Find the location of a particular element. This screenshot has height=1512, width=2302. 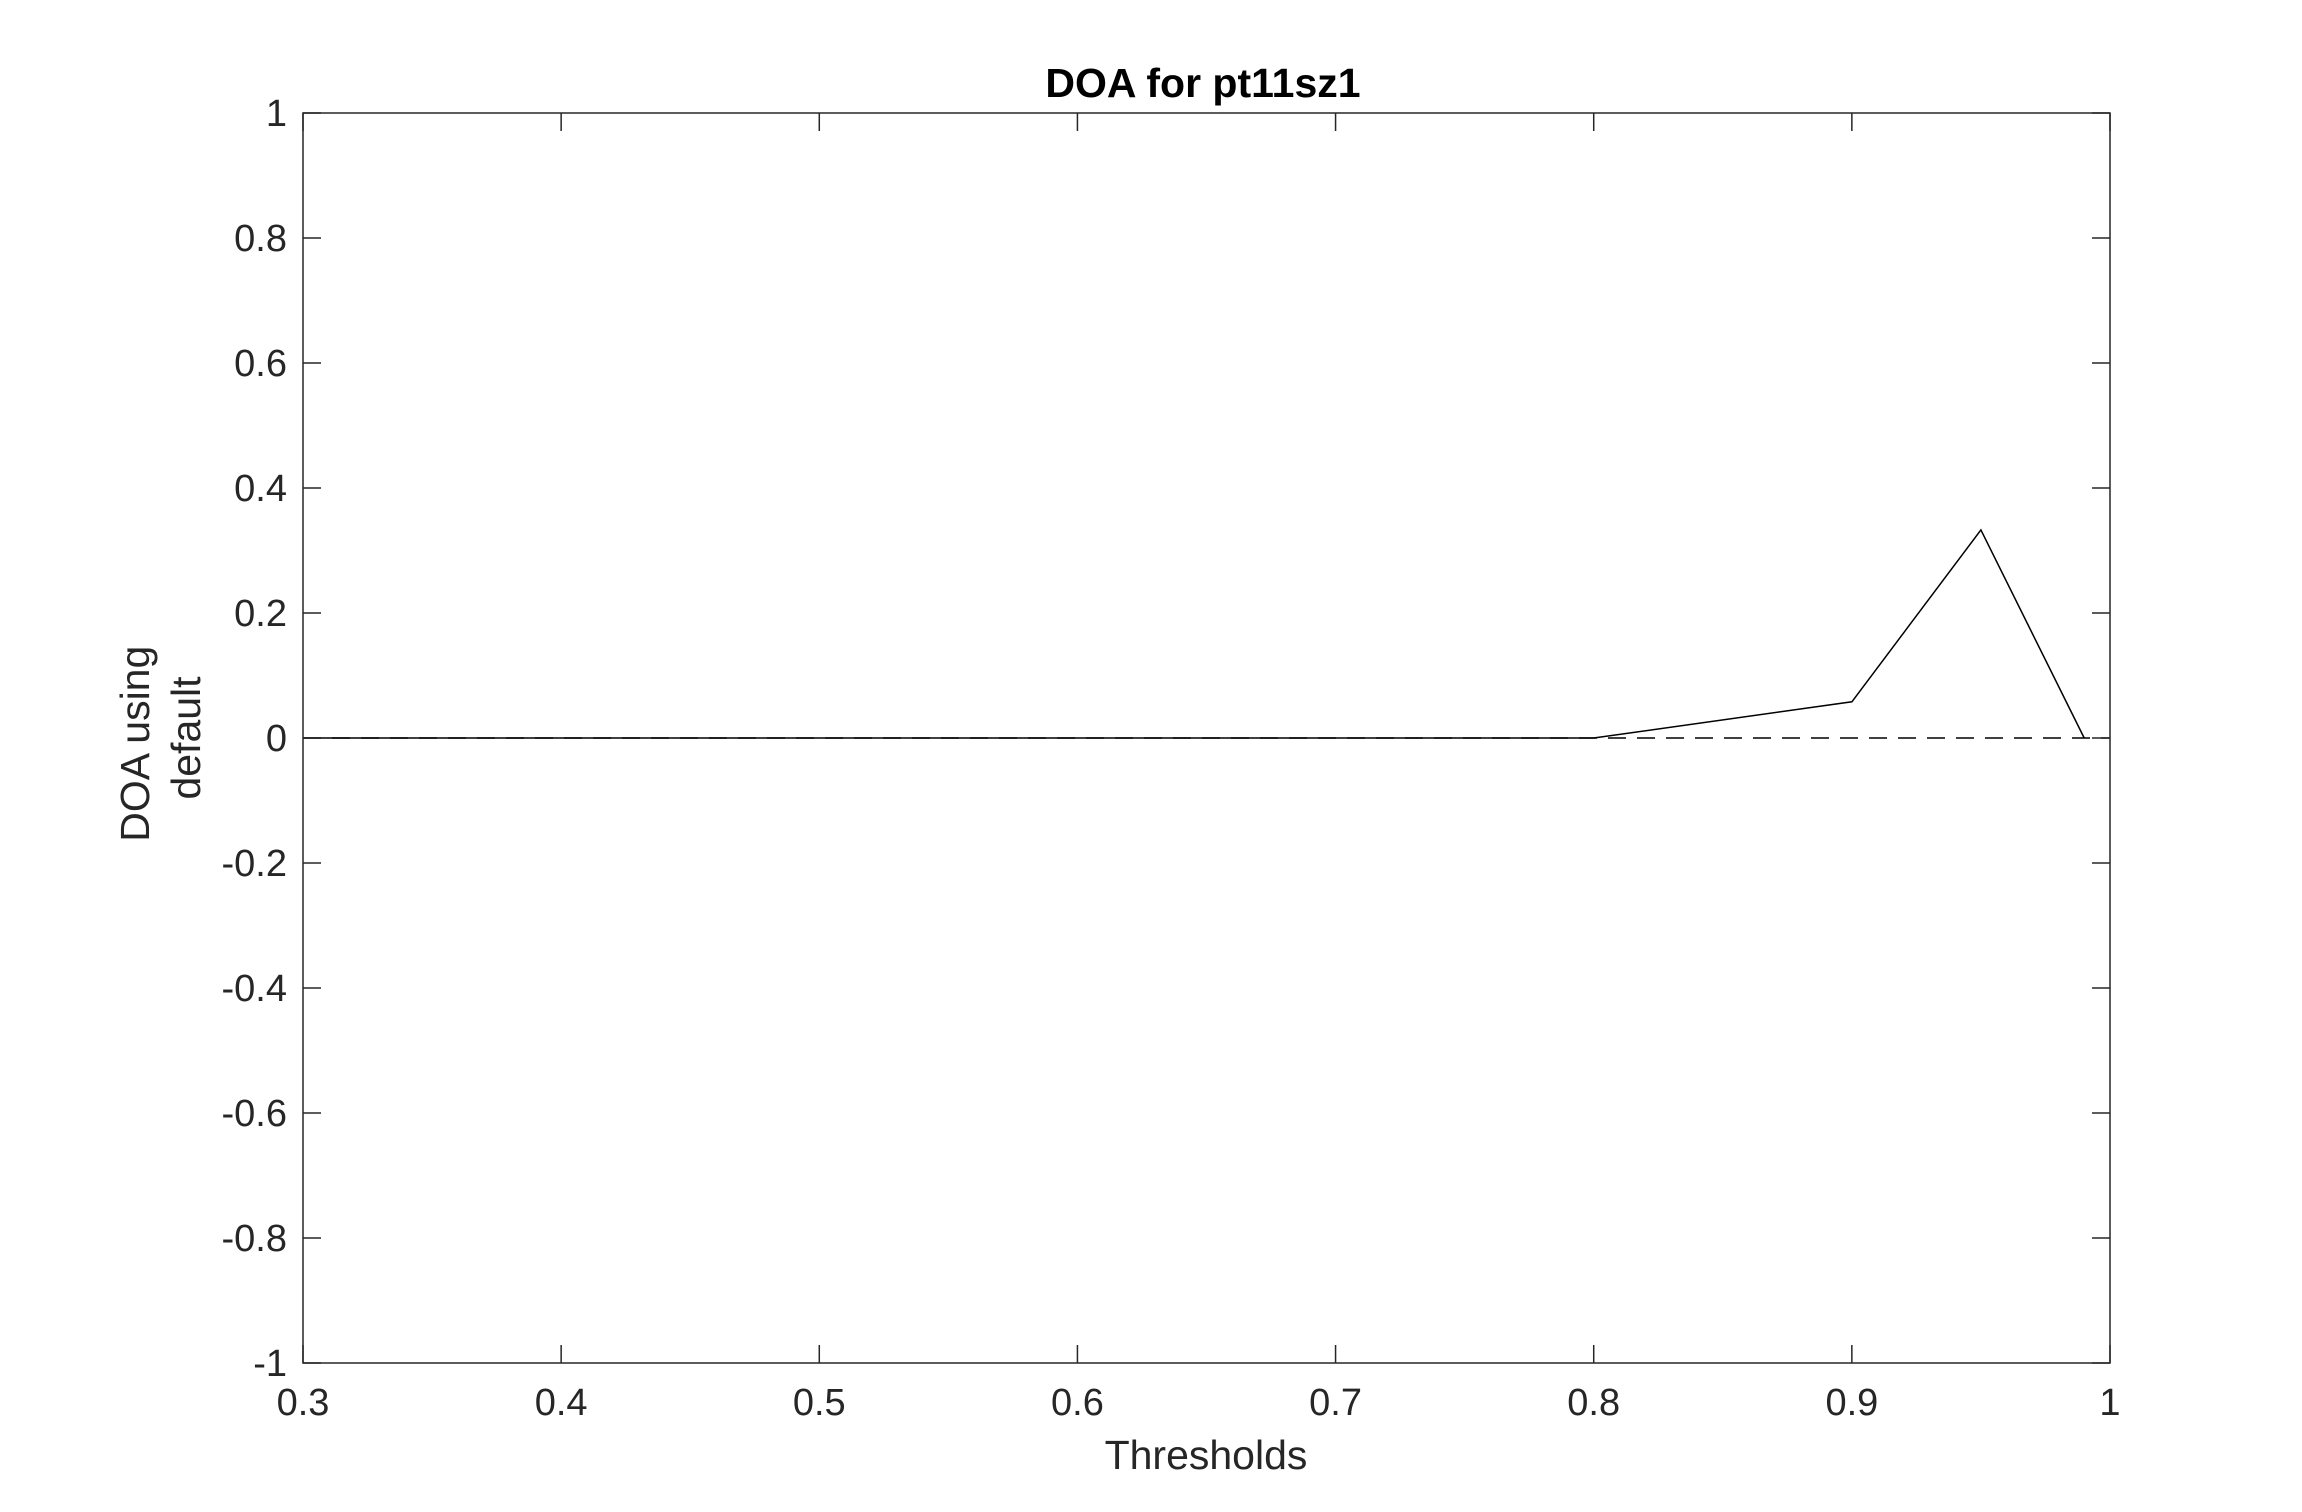

y-tick-label: 0.4 is located at coordinates (260, 489).